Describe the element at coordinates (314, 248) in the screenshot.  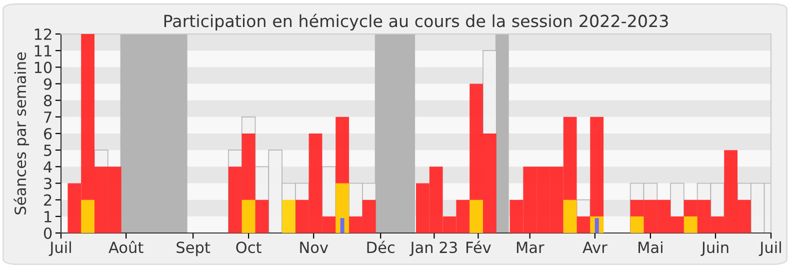
I see `x-tick-label: Nov` at that location.